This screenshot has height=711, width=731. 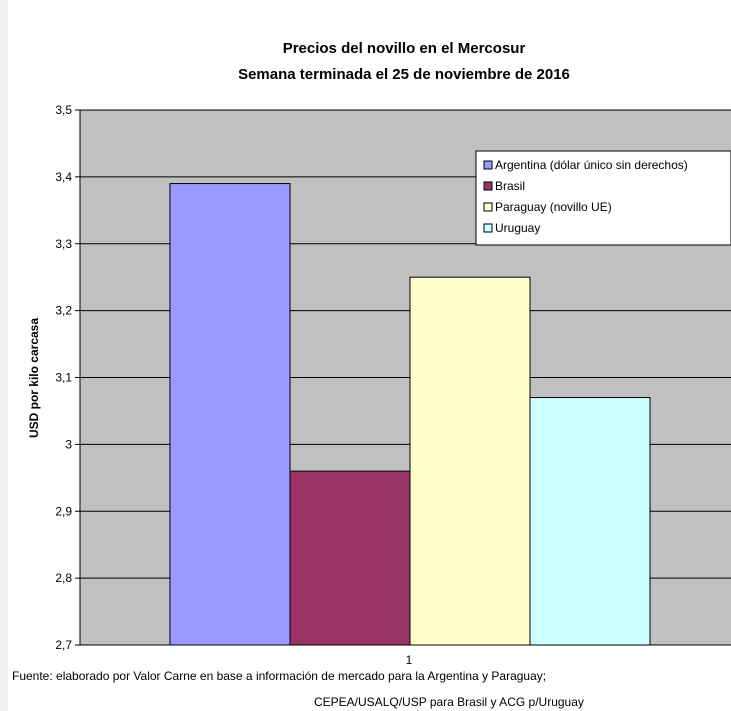 What do you see at coordinates (350, 558) in the screenshot?
I see `bar-brasil` at bounding box center [350, 558].